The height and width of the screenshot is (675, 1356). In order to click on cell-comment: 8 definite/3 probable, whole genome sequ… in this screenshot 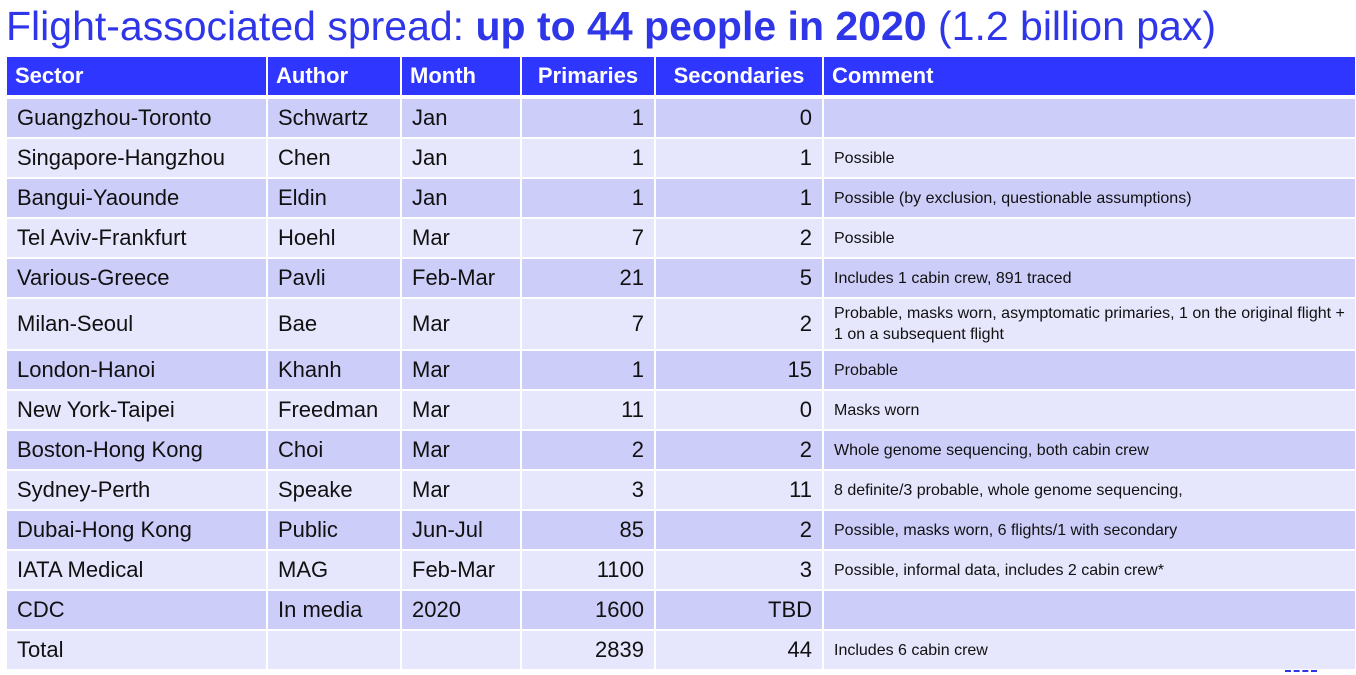, I will do `click(1089, 491)`.